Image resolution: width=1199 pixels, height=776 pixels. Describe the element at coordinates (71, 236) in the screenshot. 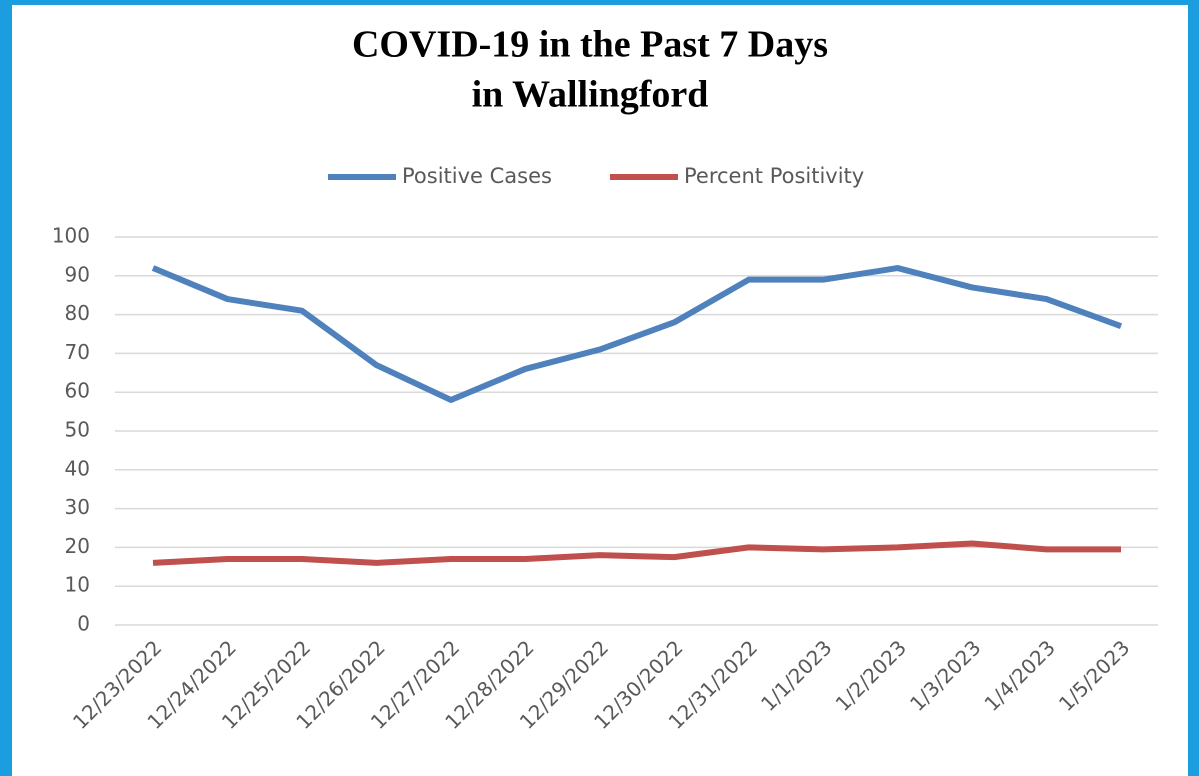

I see `y-tick-label: 100` at that location.